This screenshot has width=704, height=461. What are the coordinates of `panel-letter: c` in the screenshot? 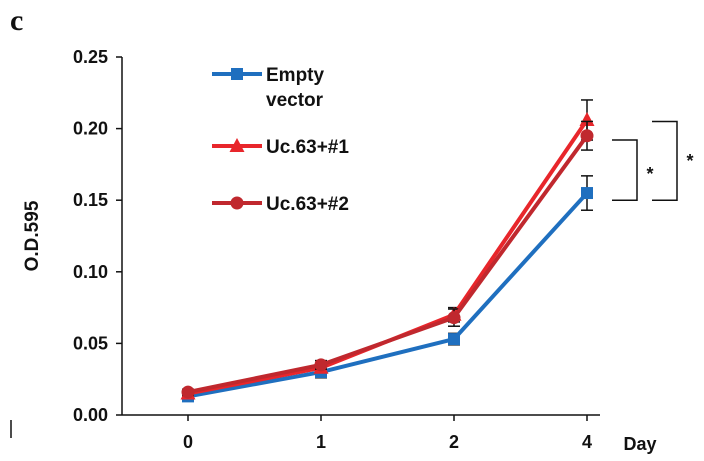 It's located at (16, 20).